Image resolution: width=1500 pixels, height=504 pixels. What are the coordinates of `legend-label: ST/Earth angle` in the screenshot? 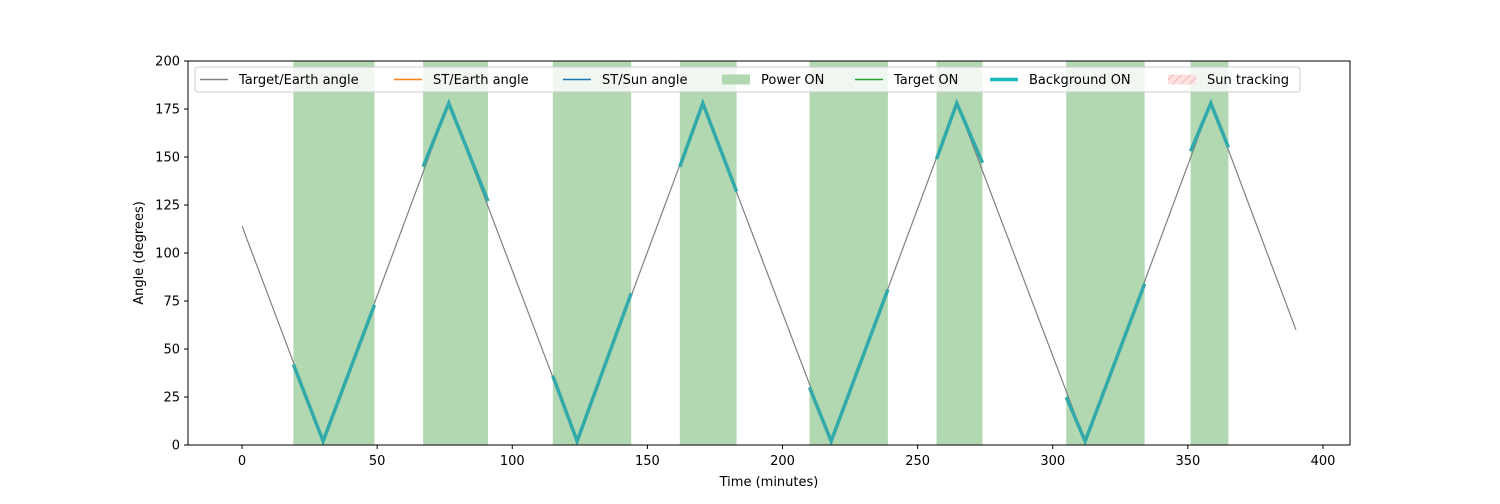 It's located at (481, 80).